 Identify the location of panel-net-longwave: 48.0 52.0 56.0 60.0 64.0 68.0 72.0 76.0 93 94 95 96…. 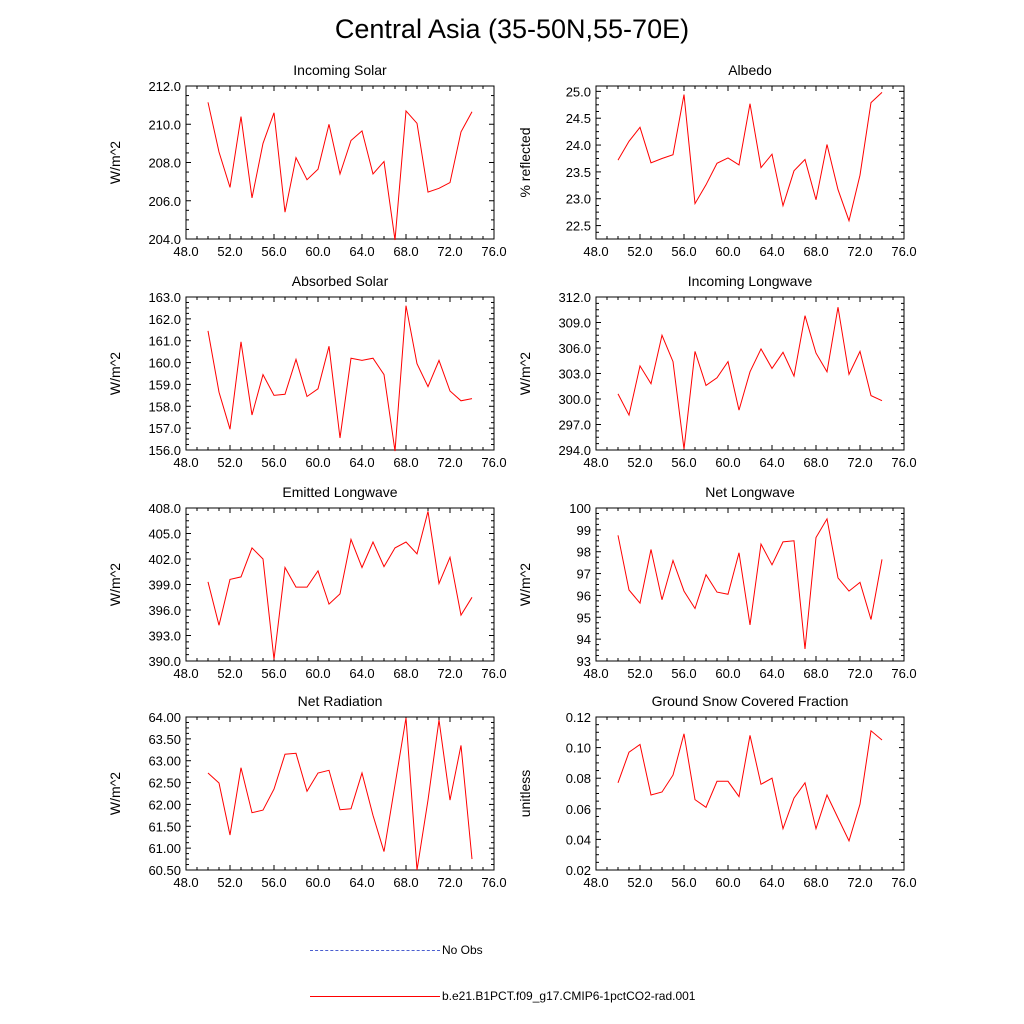
(717, 582).